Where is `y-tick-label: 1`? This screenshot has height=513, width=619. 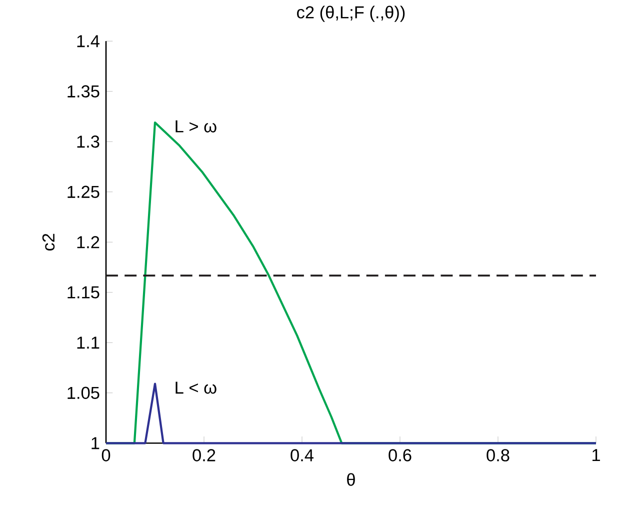 y-tick-label: 1 is located at coordinates (96, 443).